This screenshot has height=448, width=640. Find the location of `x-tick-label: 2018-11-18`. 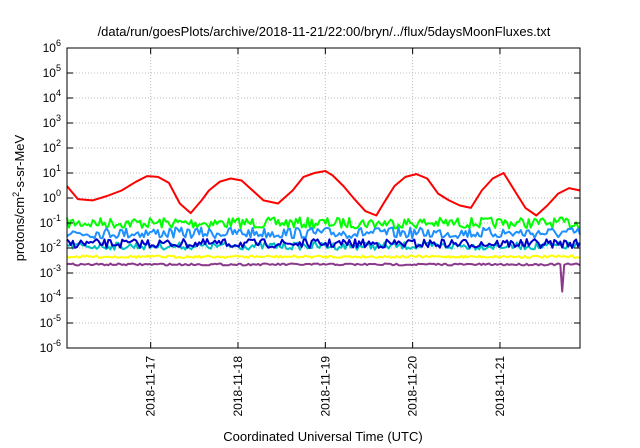

x-tick-label: 2018-11-18 is located at coordinates (238, 386).